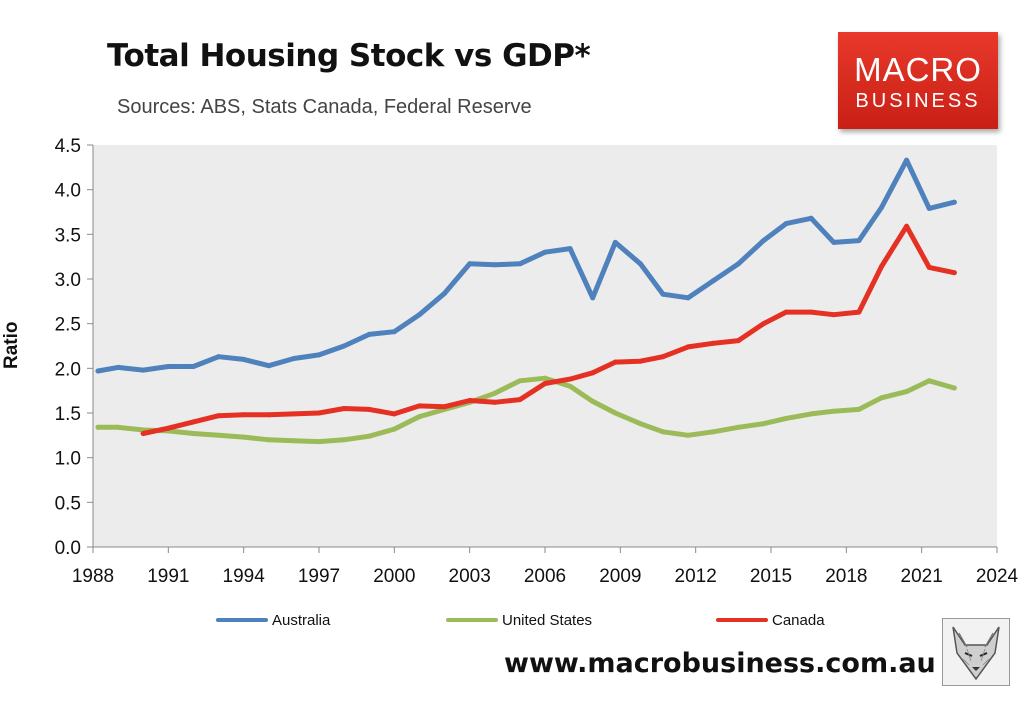 This screenshot has width=1024, height=708. Describe the element at coordinates (771, 576) in the screenshot. I see `x-tick-label: 2015` at that location.